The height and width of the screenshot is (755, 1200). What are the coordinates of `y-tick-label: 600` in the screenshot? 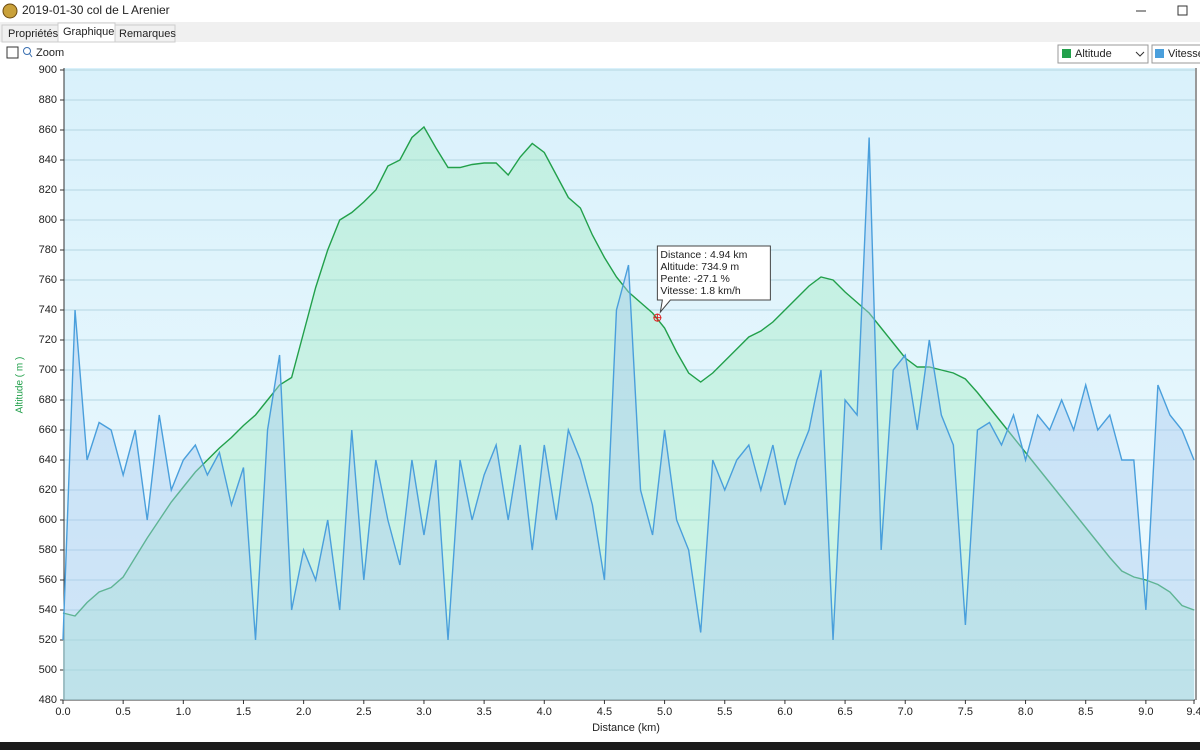 It's located at (48, 520).